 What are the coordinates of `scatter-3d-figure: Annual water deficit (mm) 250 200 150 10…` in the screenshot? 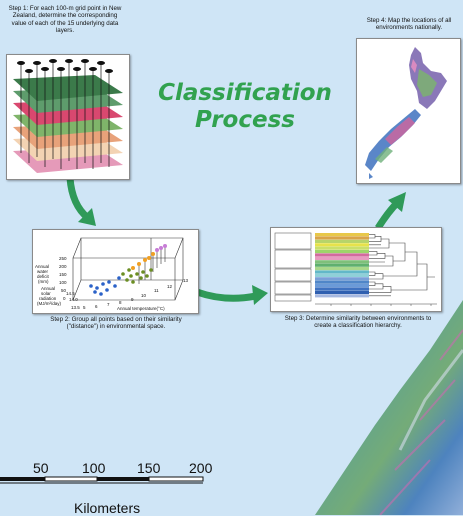 It's located at (112, 274).